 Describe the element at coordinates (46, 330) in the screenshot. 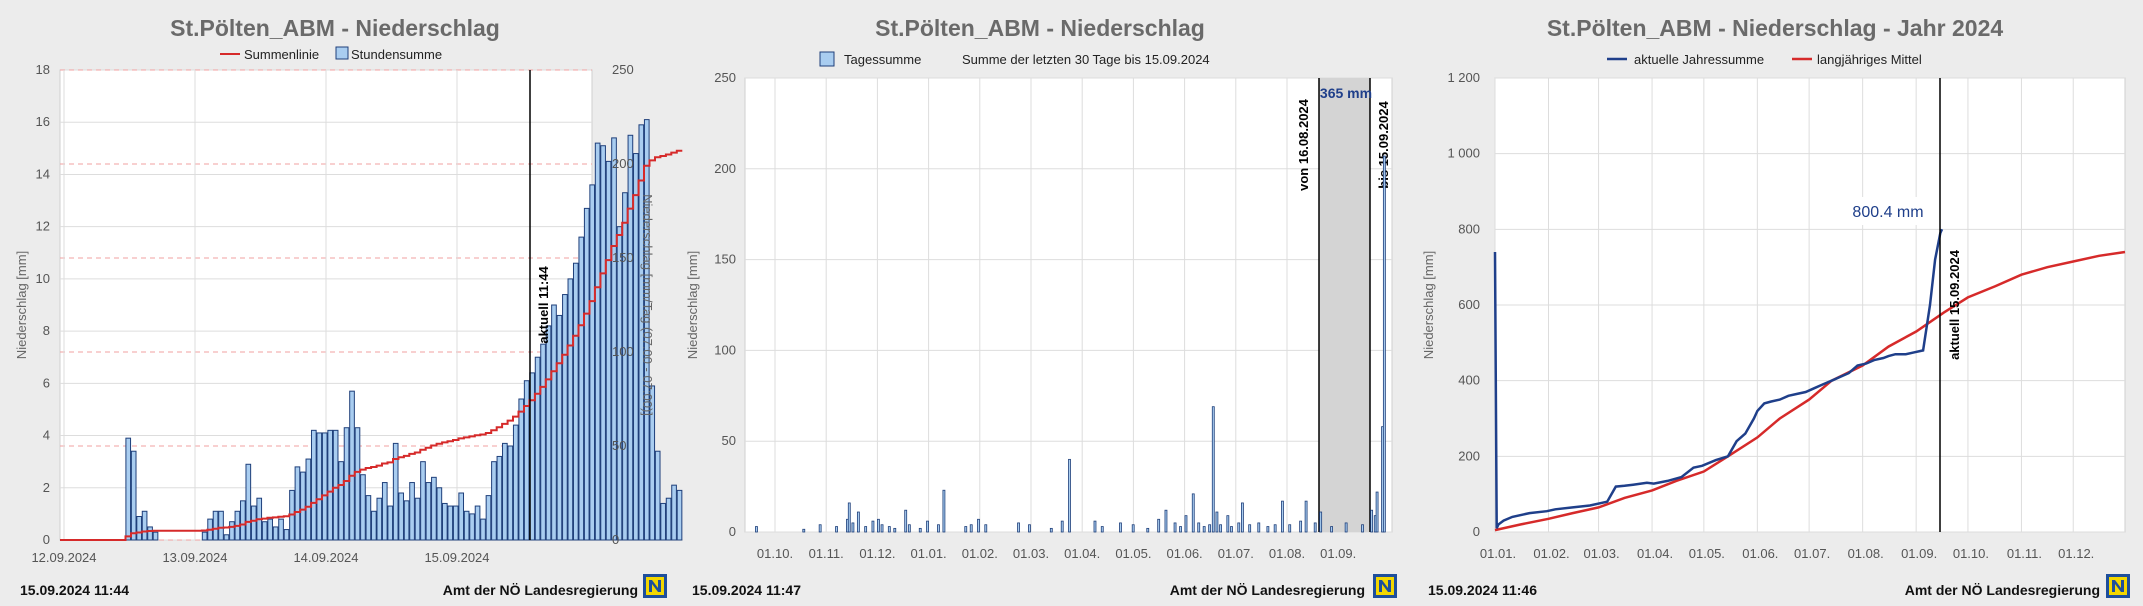

I see `chart1-ytick-left: 8` at that location.